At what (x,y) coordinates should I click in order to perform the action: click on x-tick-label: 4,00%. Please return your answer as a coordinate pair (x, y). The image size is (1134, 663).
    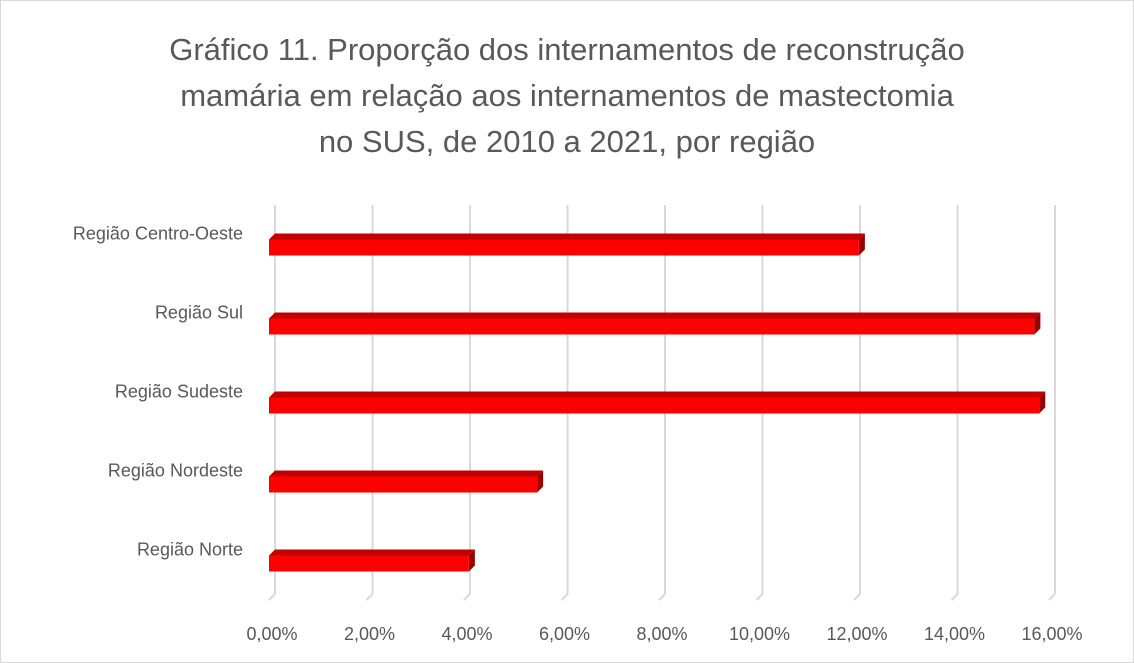
    Looking at the image, I should click on (466, 634).